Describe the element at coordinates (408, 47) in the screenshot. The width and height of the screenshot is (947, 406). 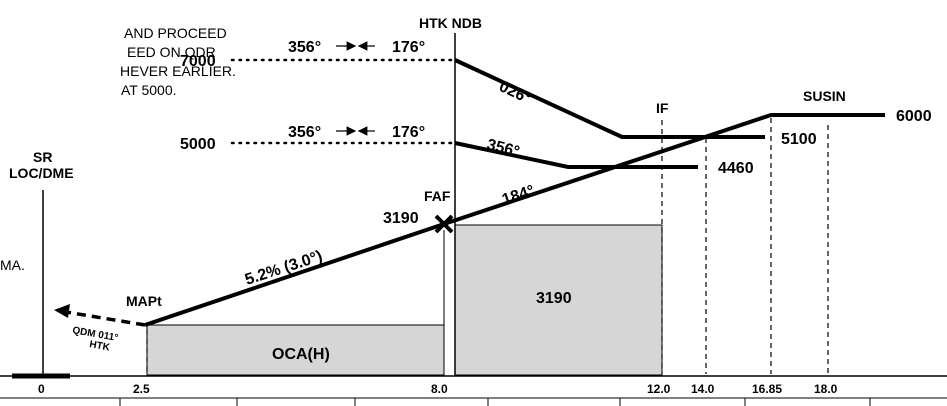
I see `course-176-upper: 176°` at that location.